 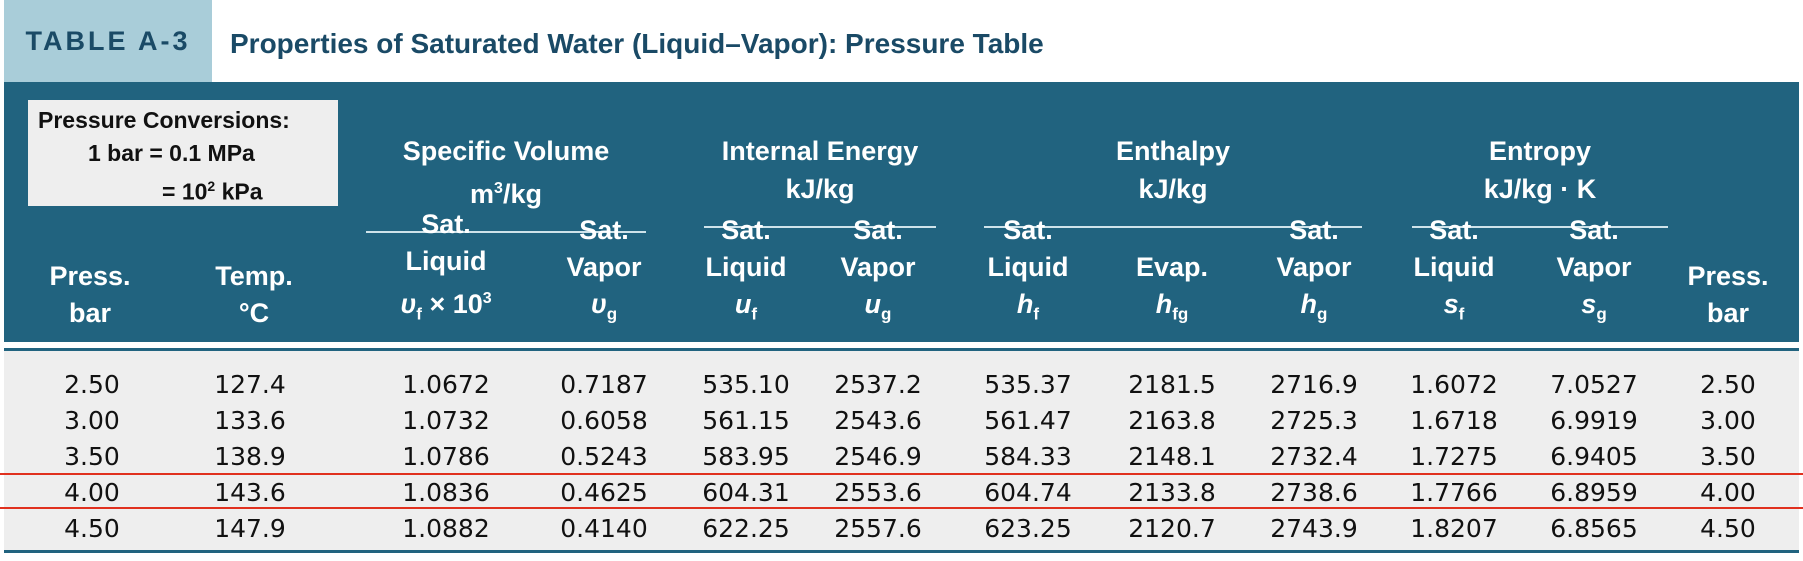 What do you see at coordinates (250, 492) in the screenshot?
I see `cell-temp: 143.6` at bounding box center [250, 492].